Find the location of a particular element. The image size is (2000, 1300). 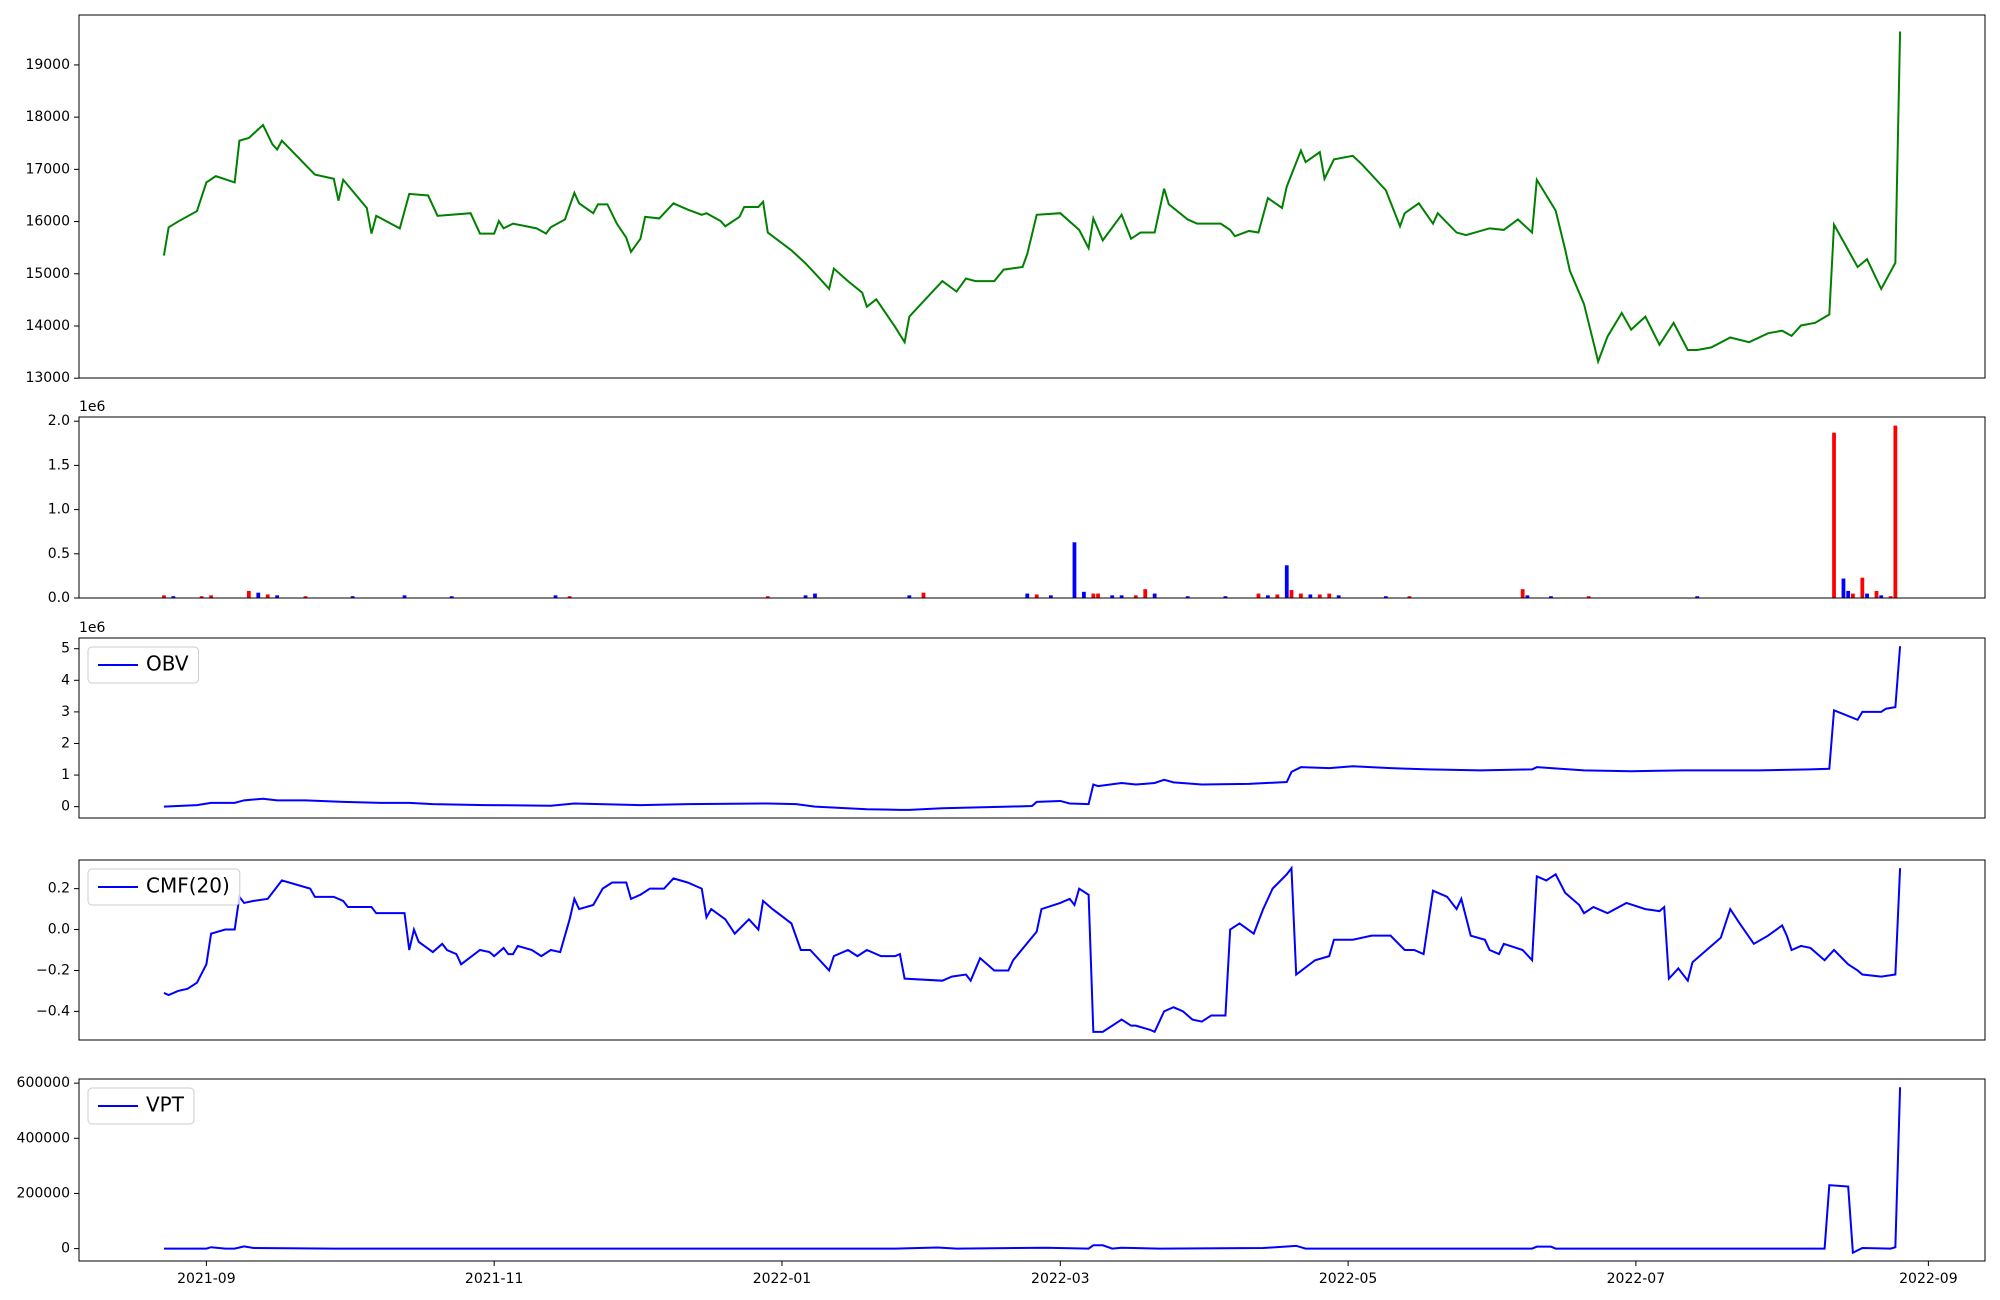

panel: −0.4 −0.2 0.0 0.2 CMF(20) is located at coordinates (1011, 950).